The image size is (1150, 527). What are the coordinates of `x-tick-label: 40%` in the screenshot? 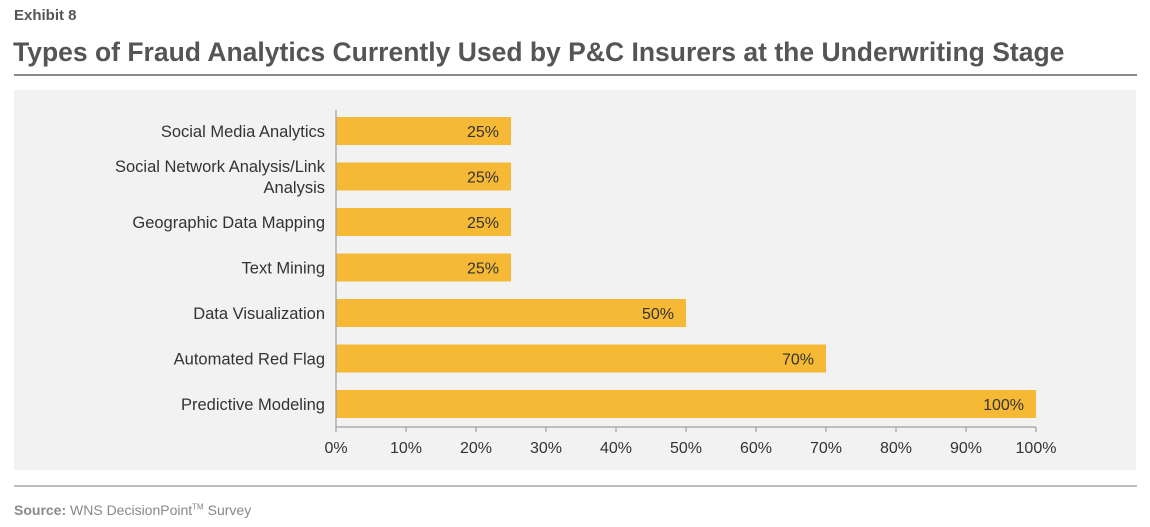 It's located at (616, 448).